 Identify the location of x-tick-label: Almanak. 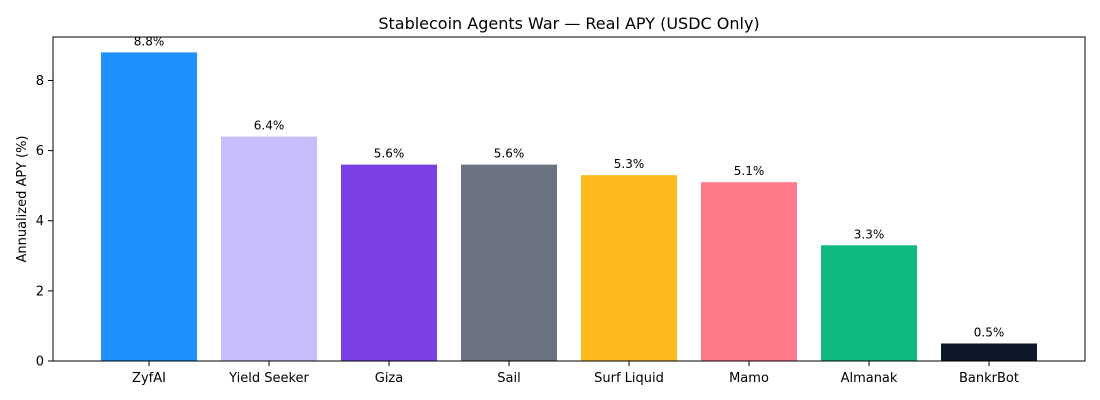
(869, 378).